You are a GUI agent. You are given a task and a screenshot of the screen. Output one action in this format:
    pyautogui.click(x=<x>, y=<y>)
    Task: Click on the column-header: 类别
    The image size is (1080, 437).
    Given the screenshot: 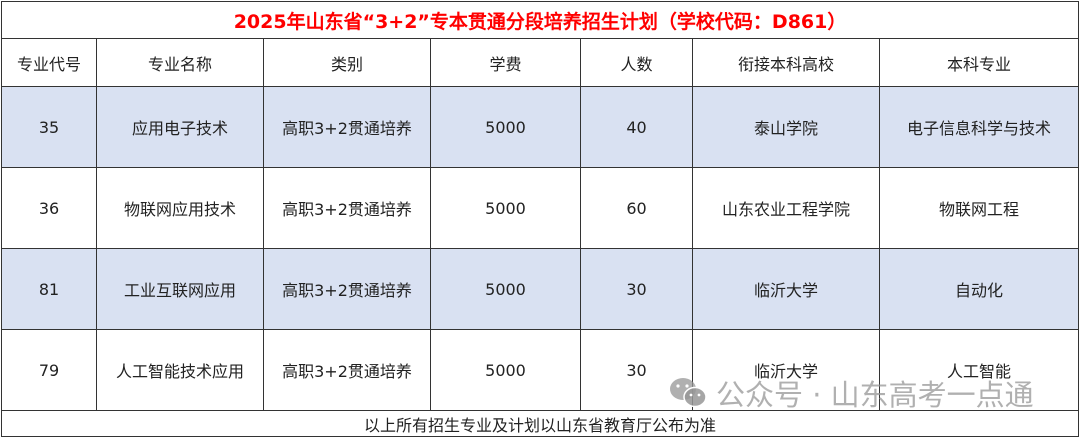 What is the action you would take?
    pyautogui.click(x=347, y=62)
    